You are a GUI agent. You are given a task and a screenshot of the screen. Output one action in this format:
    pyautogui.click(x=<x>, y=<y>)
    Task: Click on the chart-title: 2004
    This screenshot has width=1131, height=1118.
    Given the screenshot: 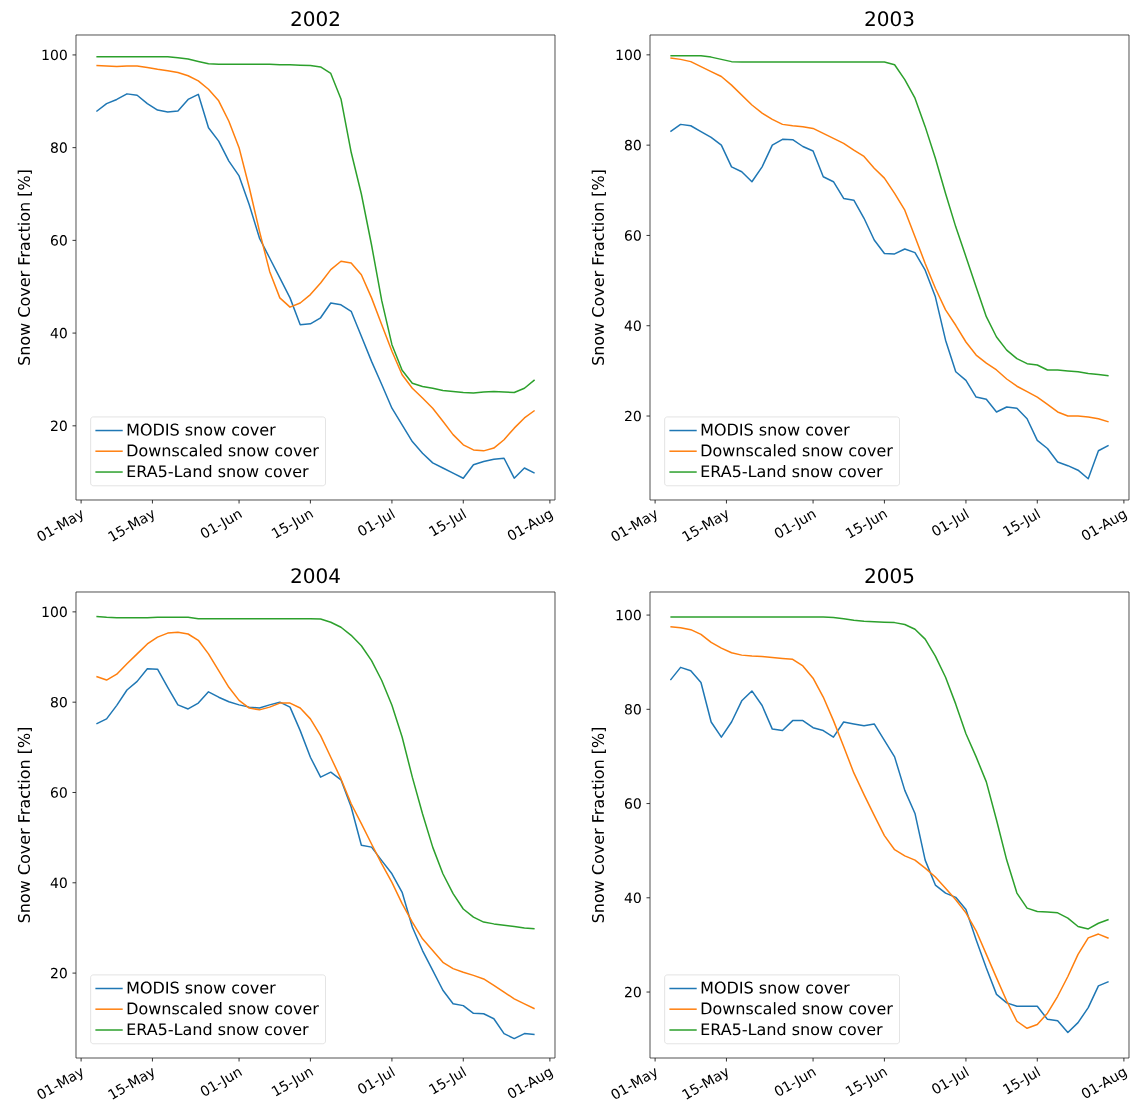 What is the action you would take?
    pyautogui.click(x=315, y=576)
    